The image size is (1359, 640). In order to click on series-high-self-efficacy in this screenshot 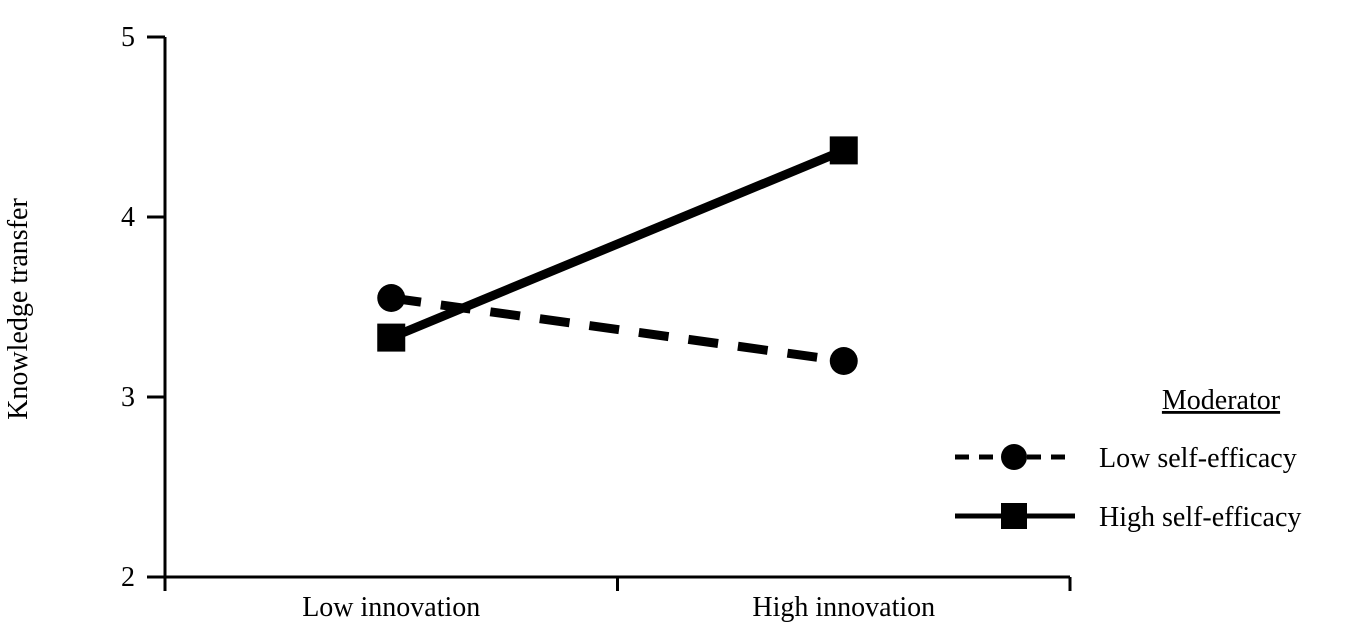, I will do `click(617, 244)`.